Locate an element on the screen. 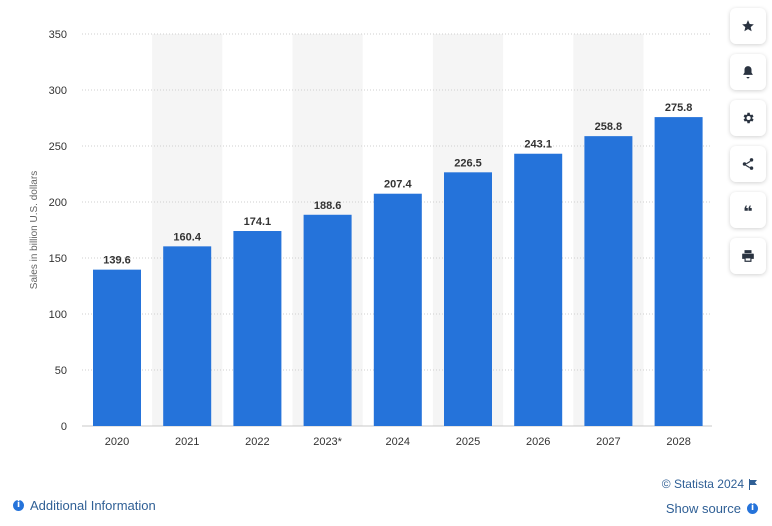 The image size is (772, 526). data-label: 139.6 is located at coordinates (117, 261).